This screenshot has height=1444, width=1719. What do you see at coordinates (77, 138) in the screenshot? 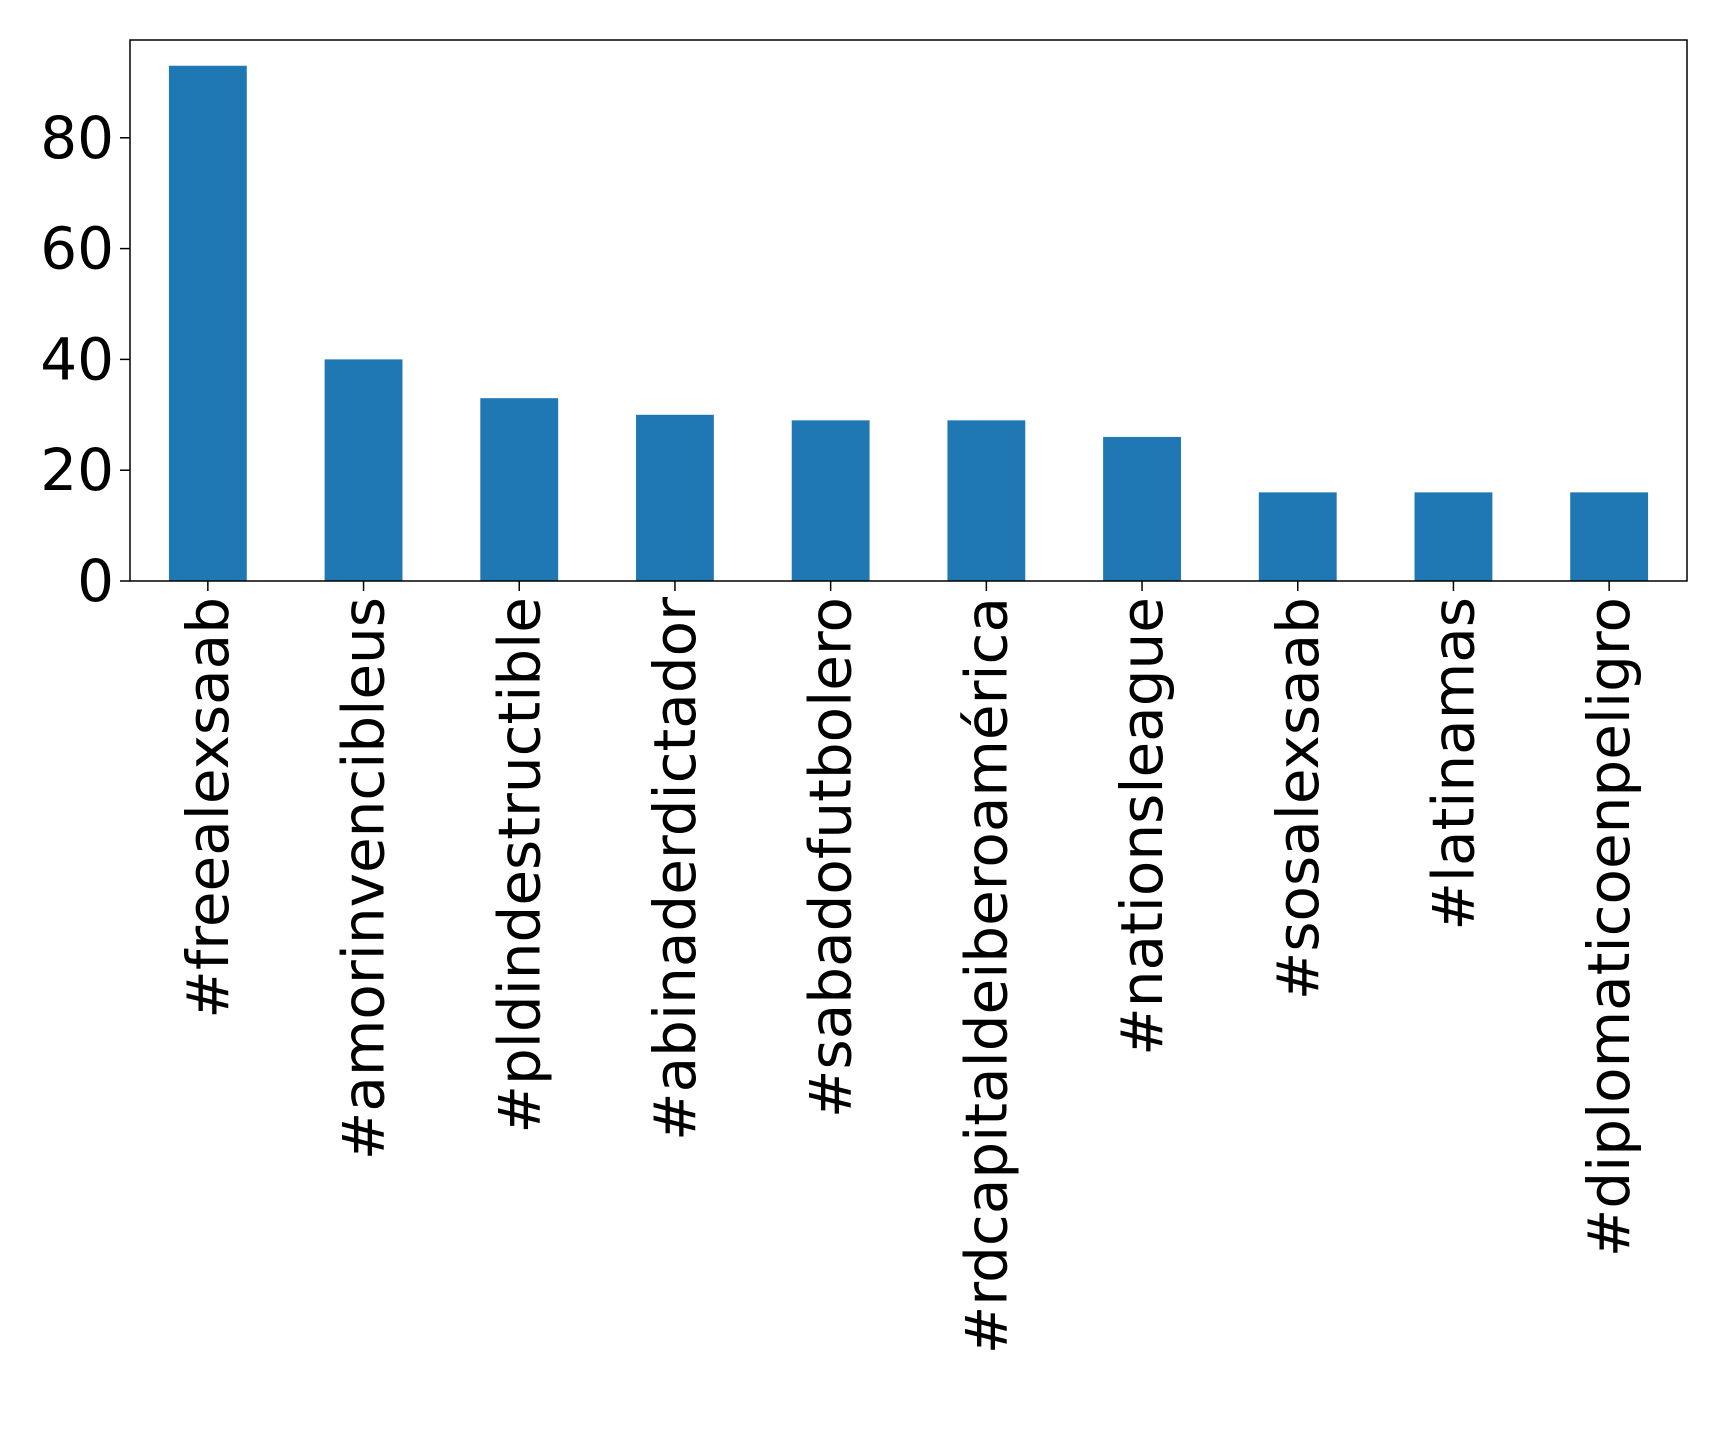
I see `y-tick-label: 80` at bounding box center [77, 138].